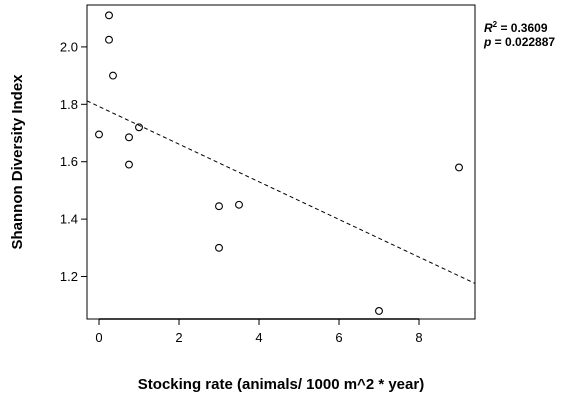 The image size is (585, 402). I want to click on y-axis: 1.2 1.4 1.6 1.8 2.0, so click(74, 161).